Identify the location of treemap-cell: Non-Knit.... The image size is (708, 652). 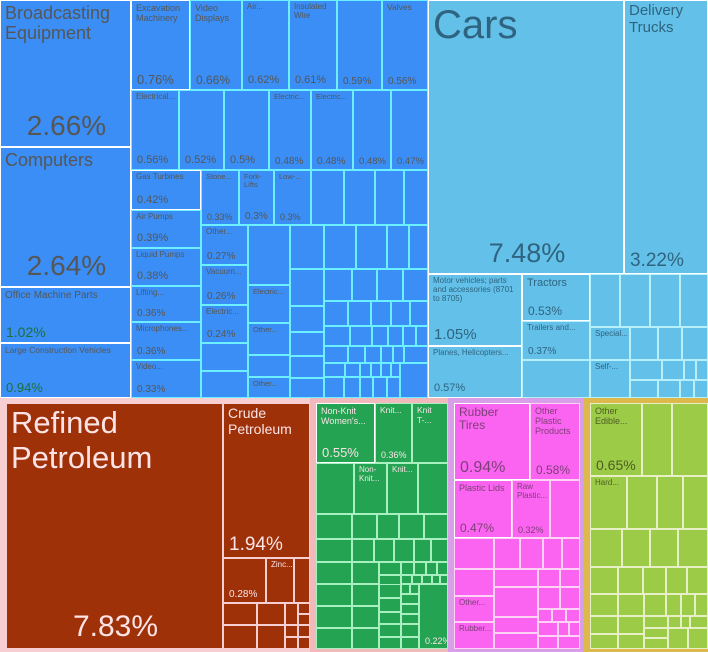
(370, 488).